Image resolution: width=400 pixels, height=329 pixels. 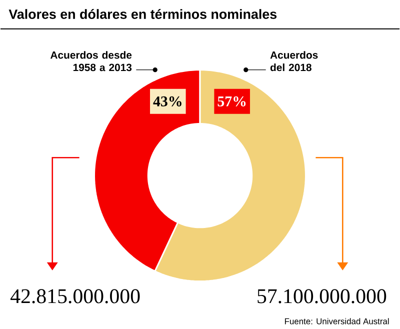 I want to click on source-note: Fuente: Universidad Austral, so click(x=336, y=321).